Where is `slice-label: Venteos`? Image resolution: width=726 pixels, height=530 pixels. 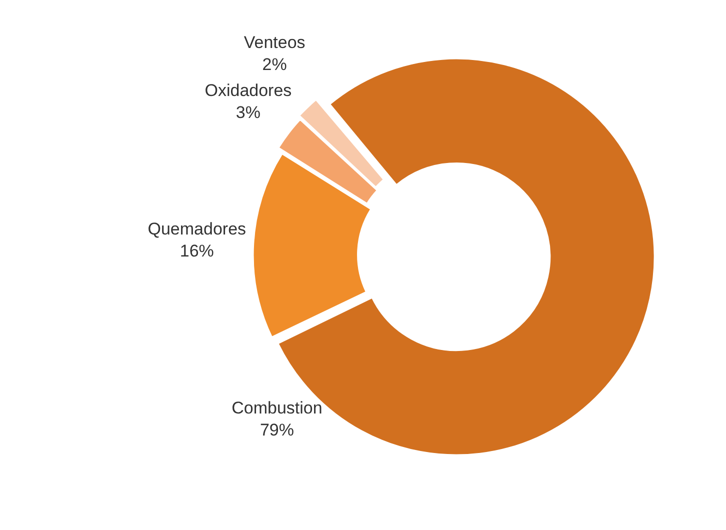
slice-label: Venteos is located at coordinates (275, 42).